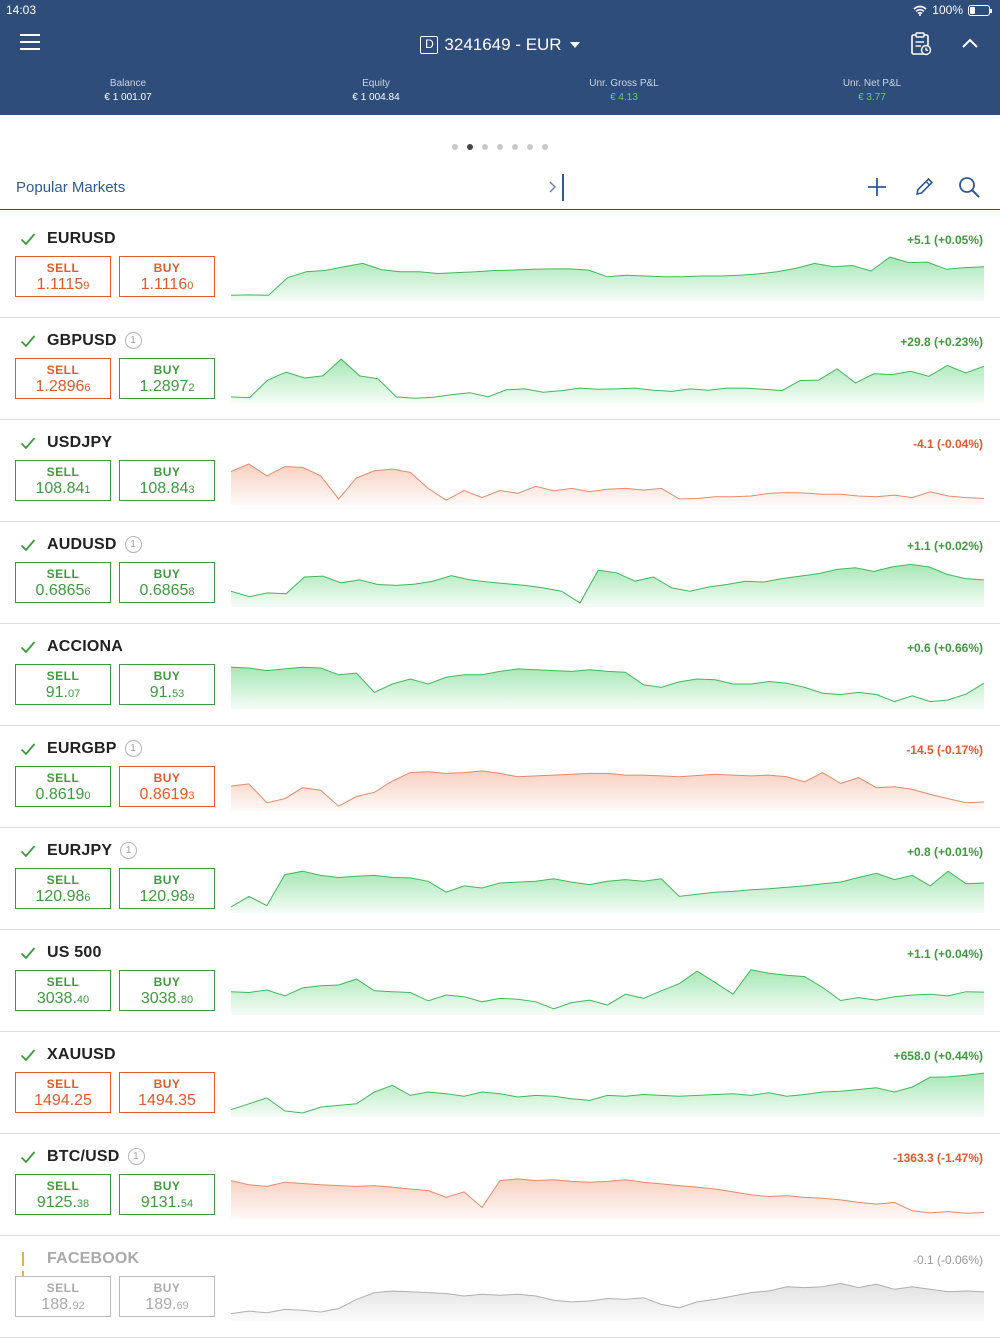  Describe the element at coordinates (79, 443) in the screenshot. I see `market-symbol: USDJPY` at that location.